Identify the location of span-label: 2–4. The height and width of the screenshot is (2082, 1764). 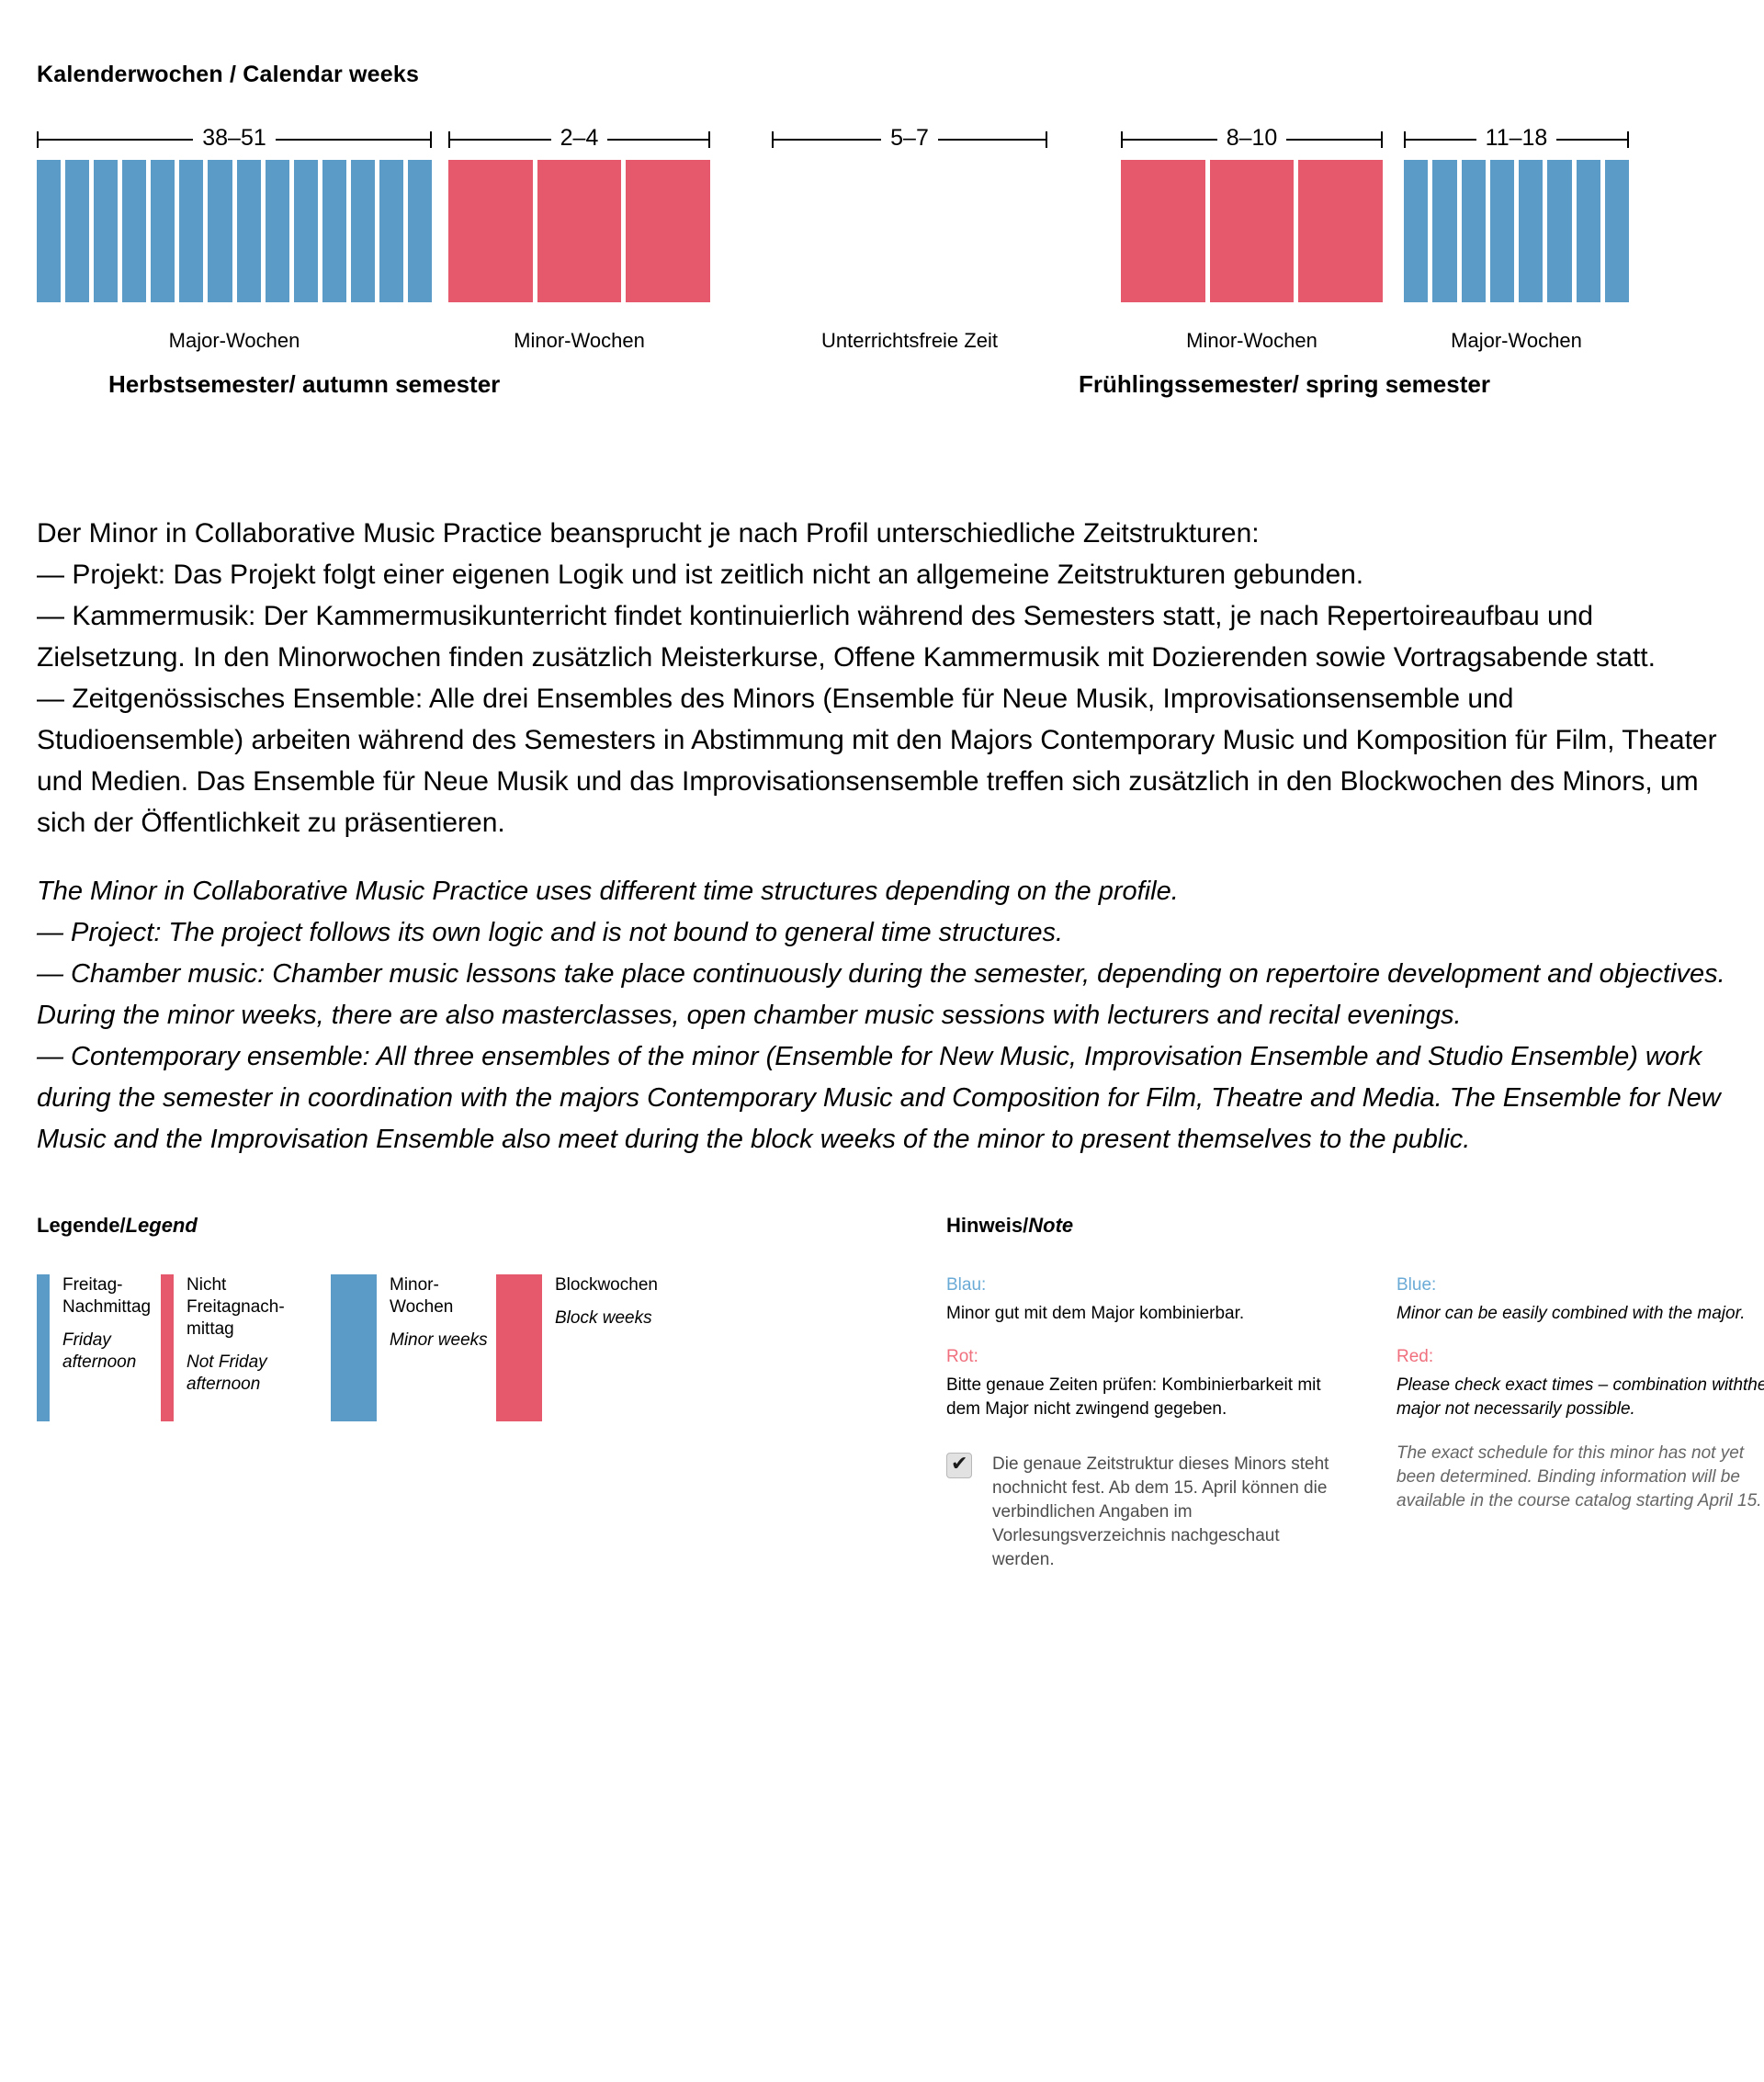
(579, 138).